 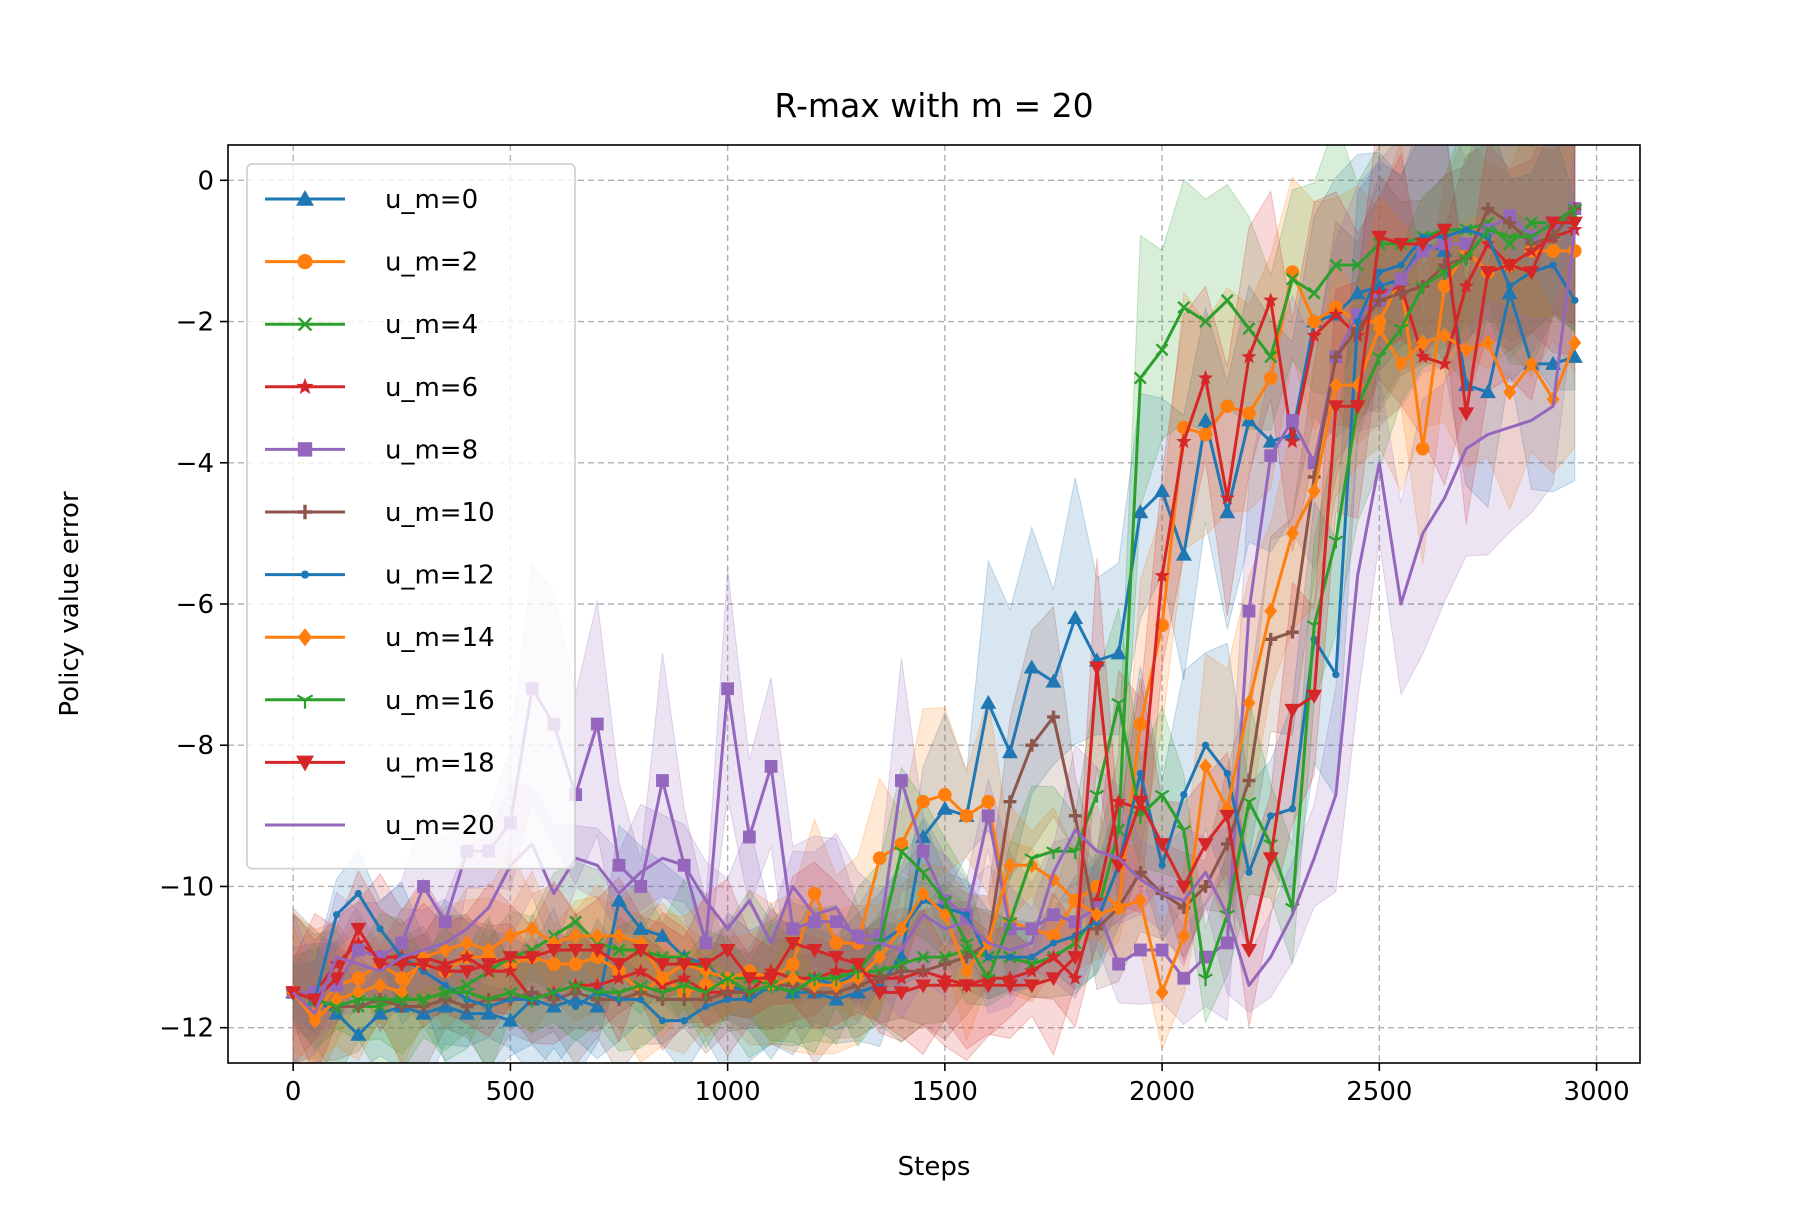 I want to click on y-tick-label: −10, so click(x=186, y=887).